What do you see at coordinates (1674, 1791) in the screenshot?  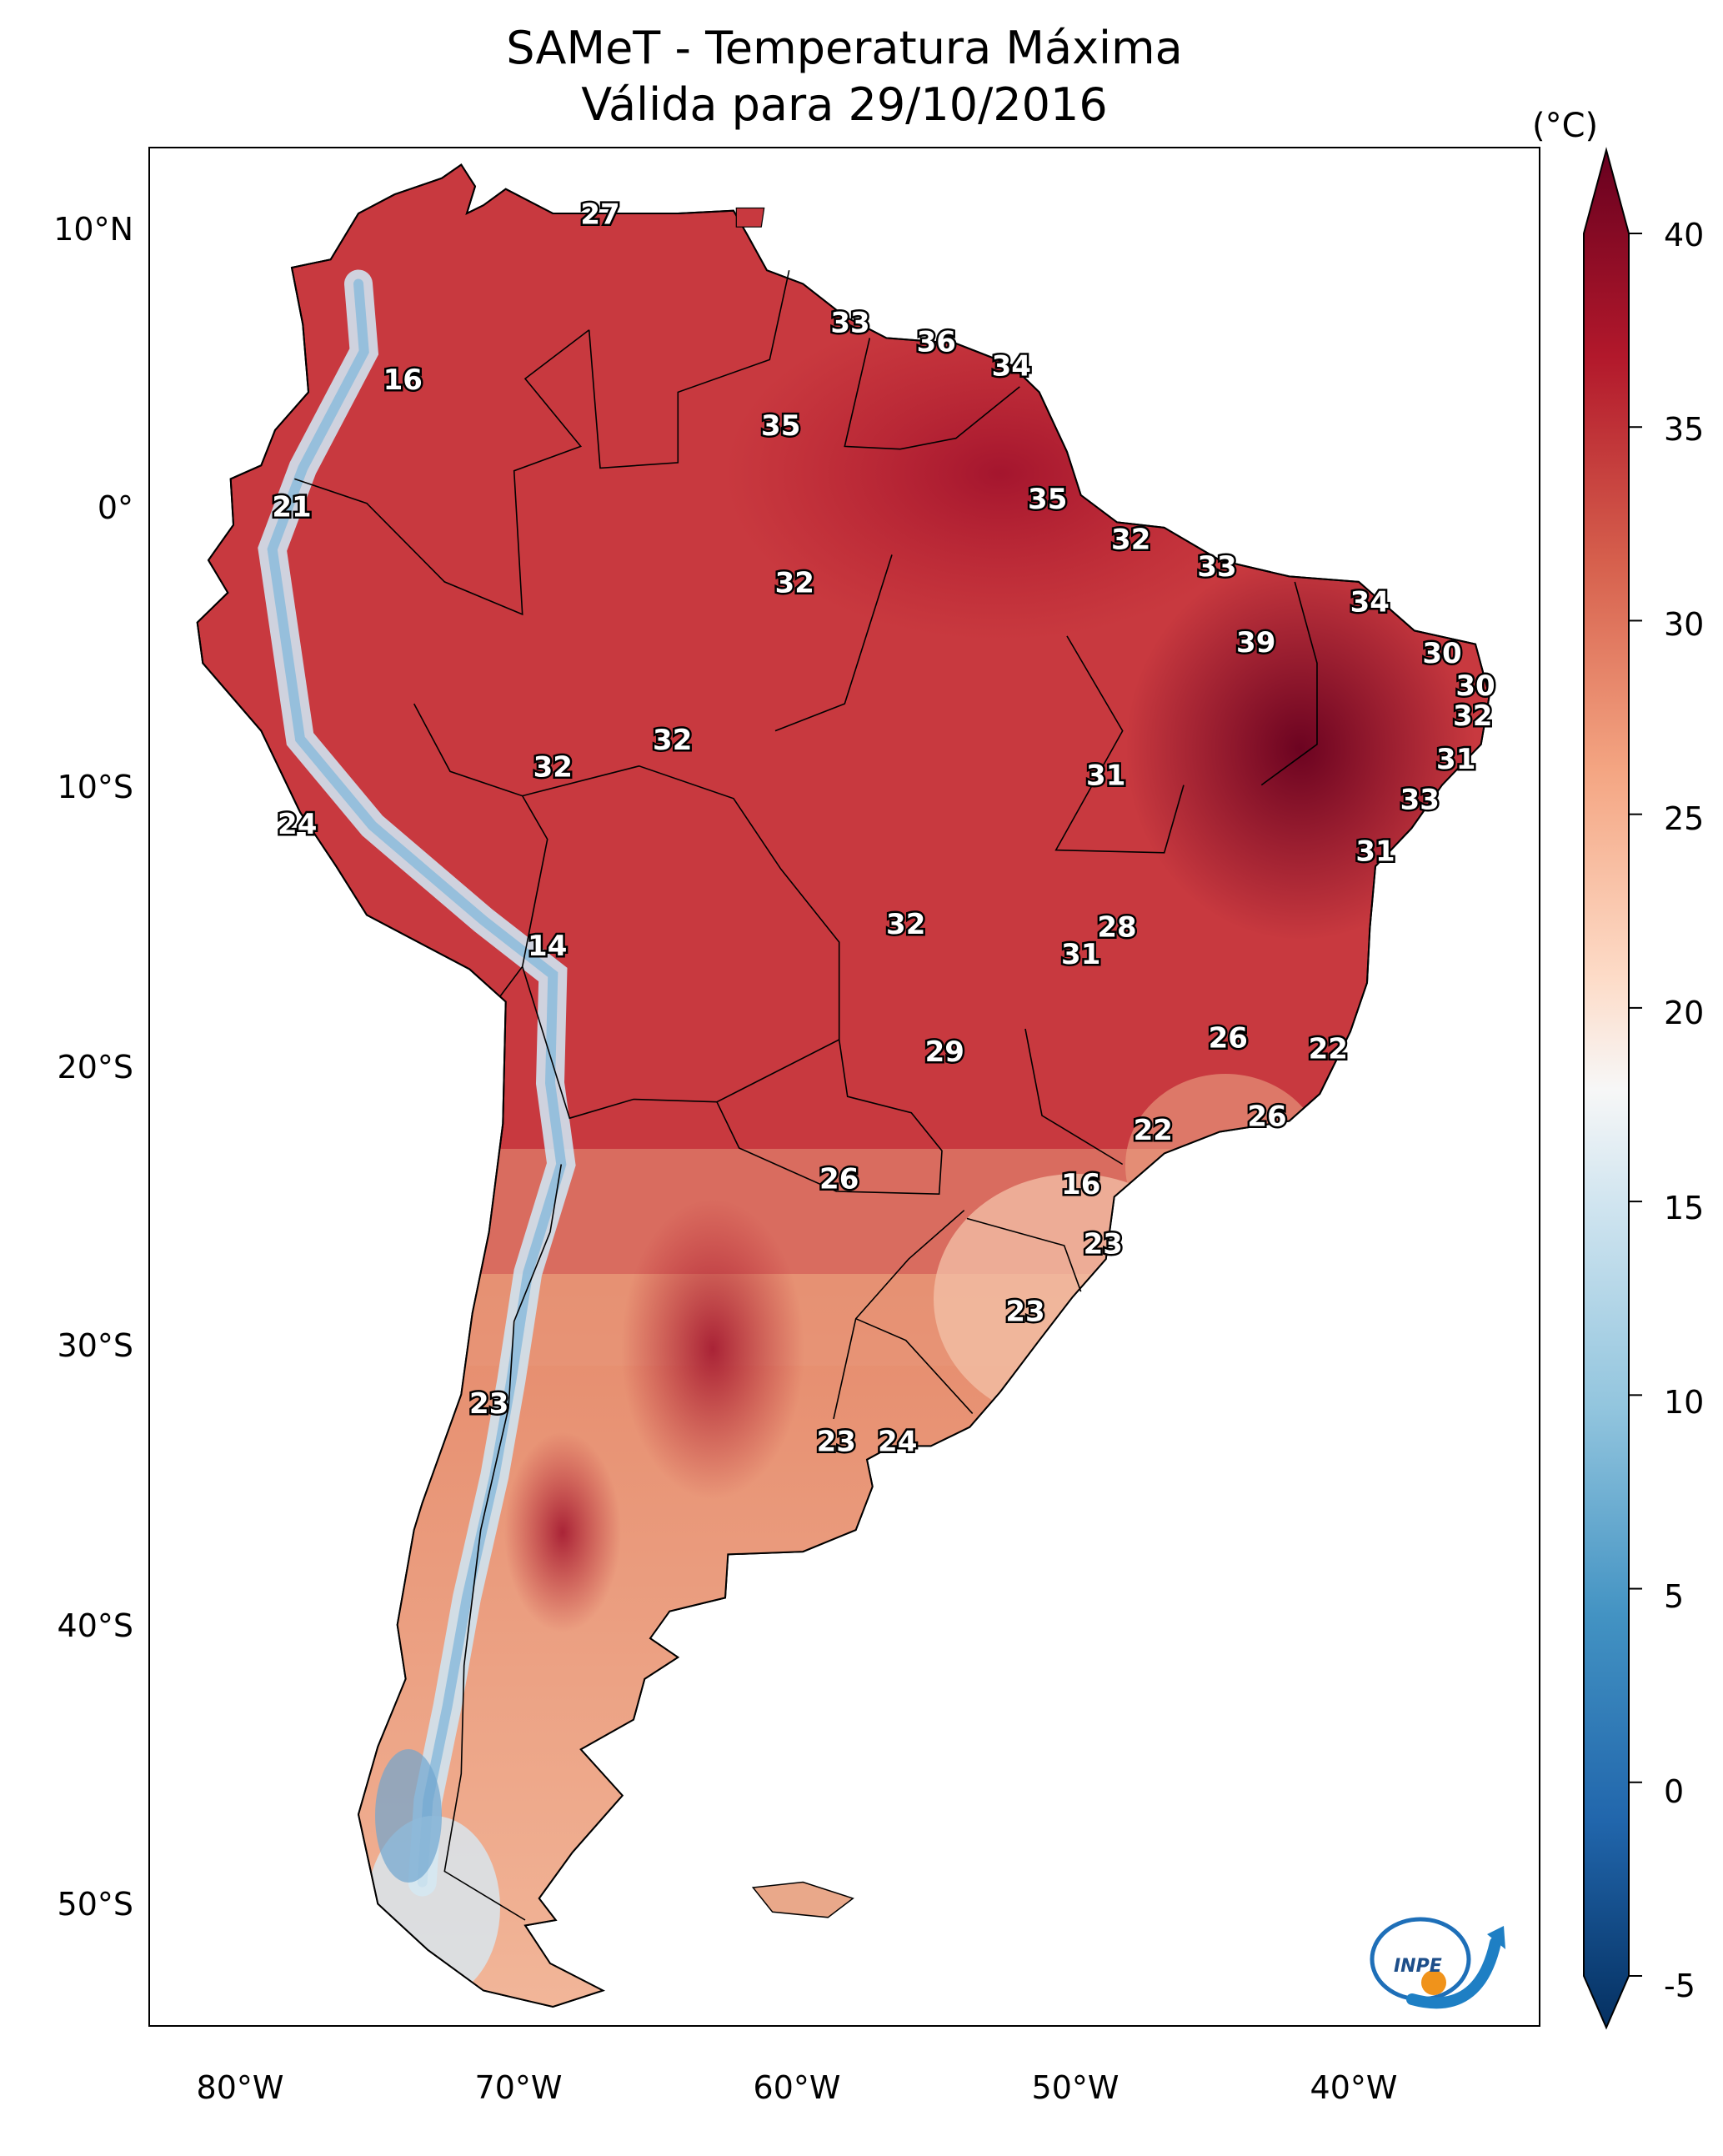 I see `colorbar-tick-0: 0` at bounding box center [1674, 1791].